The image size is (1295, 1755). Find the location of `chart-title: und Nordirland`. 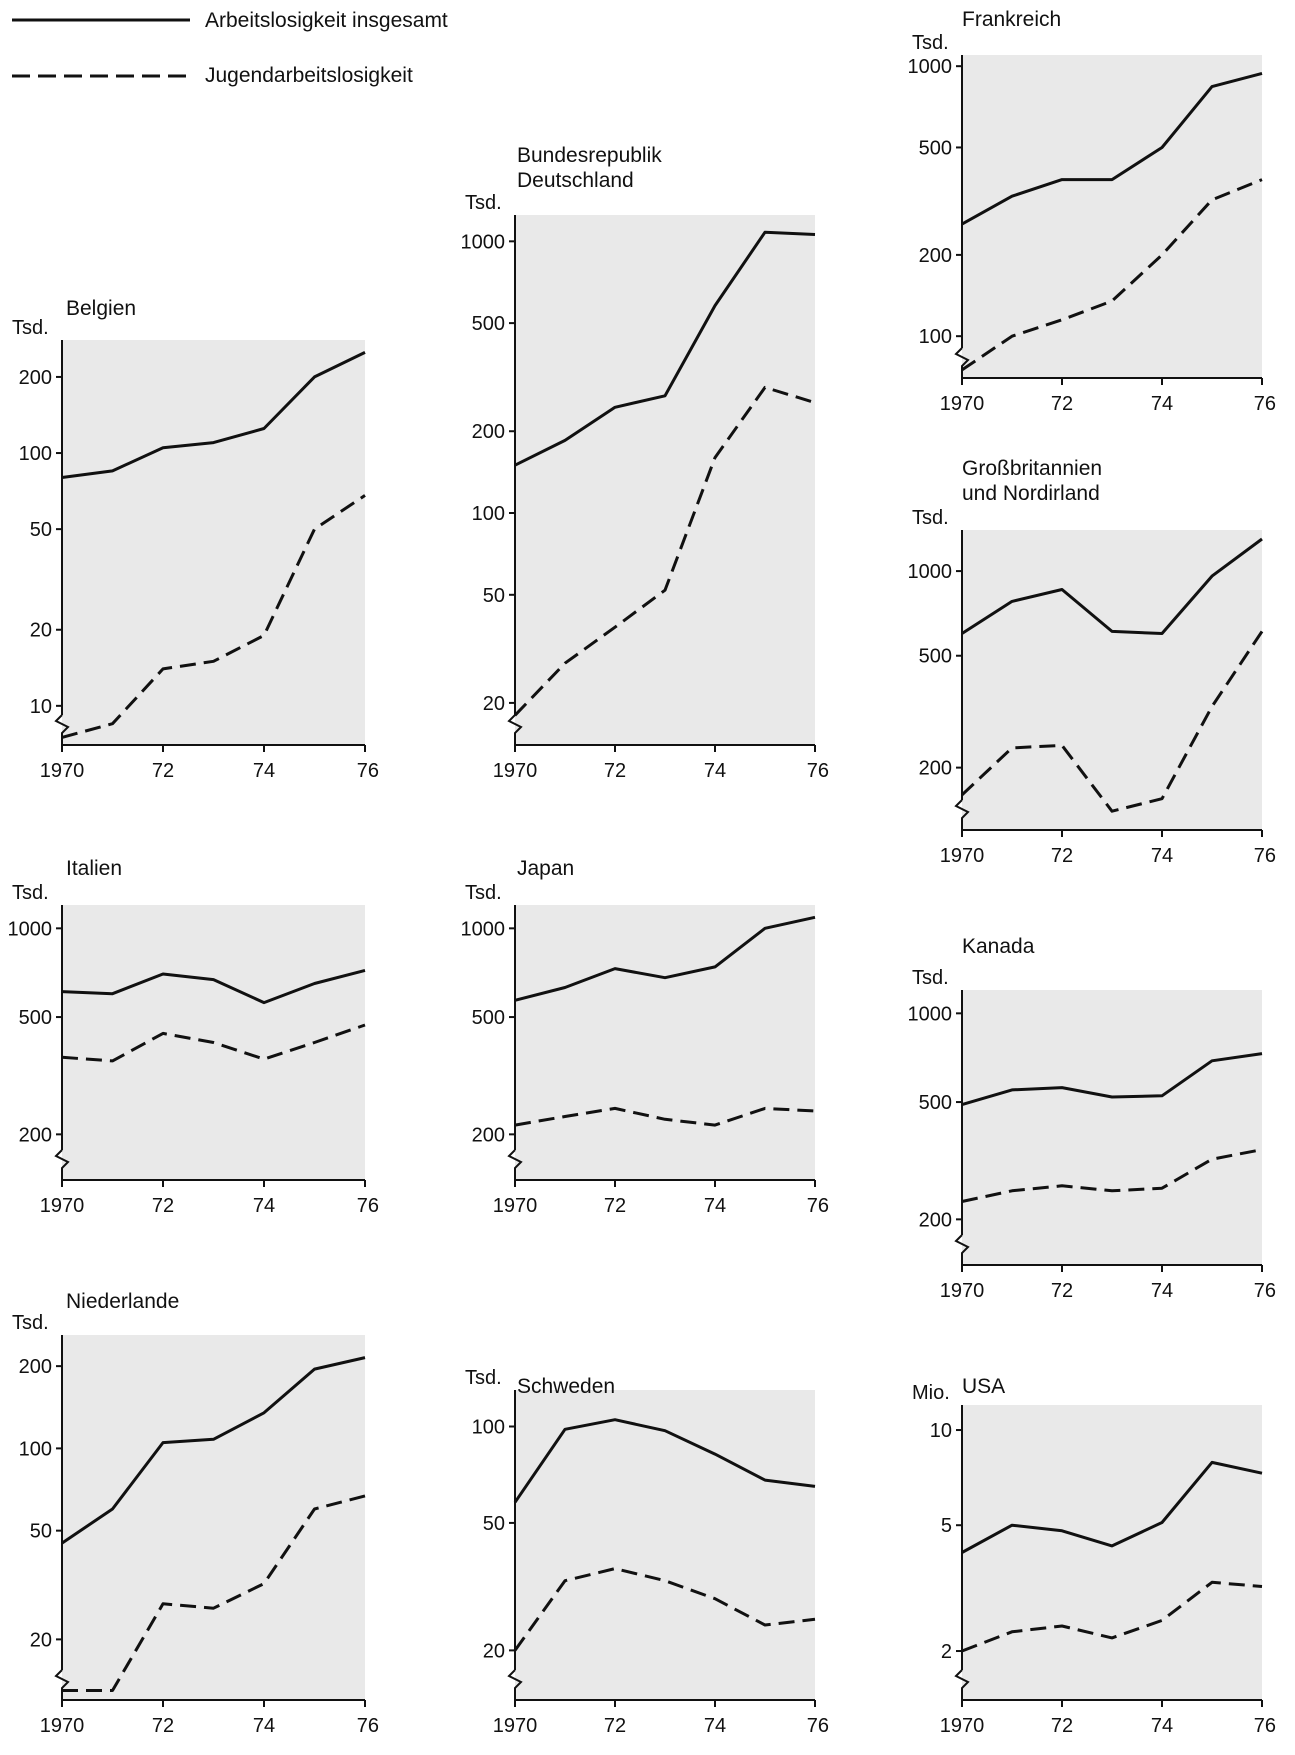

chart-title: und Nordirland is located at coordinates (1031, 493).